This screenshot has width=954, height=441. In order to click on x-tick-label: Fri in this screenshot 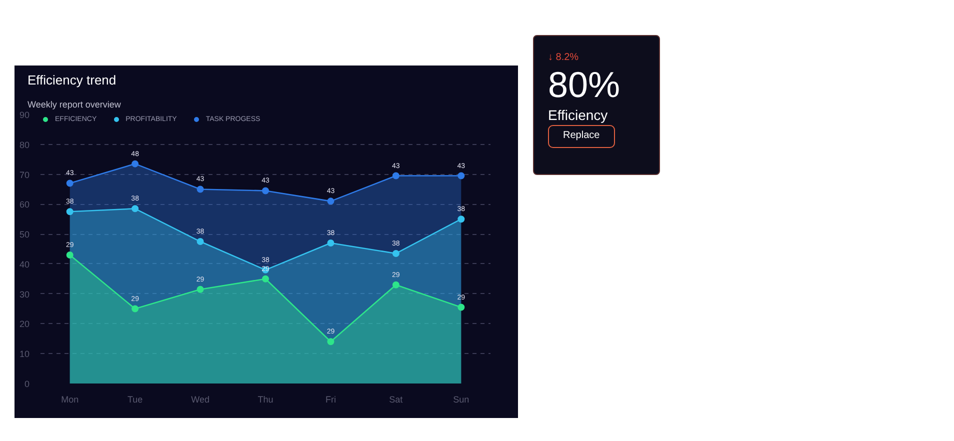, I will do `click(330, 399)`.